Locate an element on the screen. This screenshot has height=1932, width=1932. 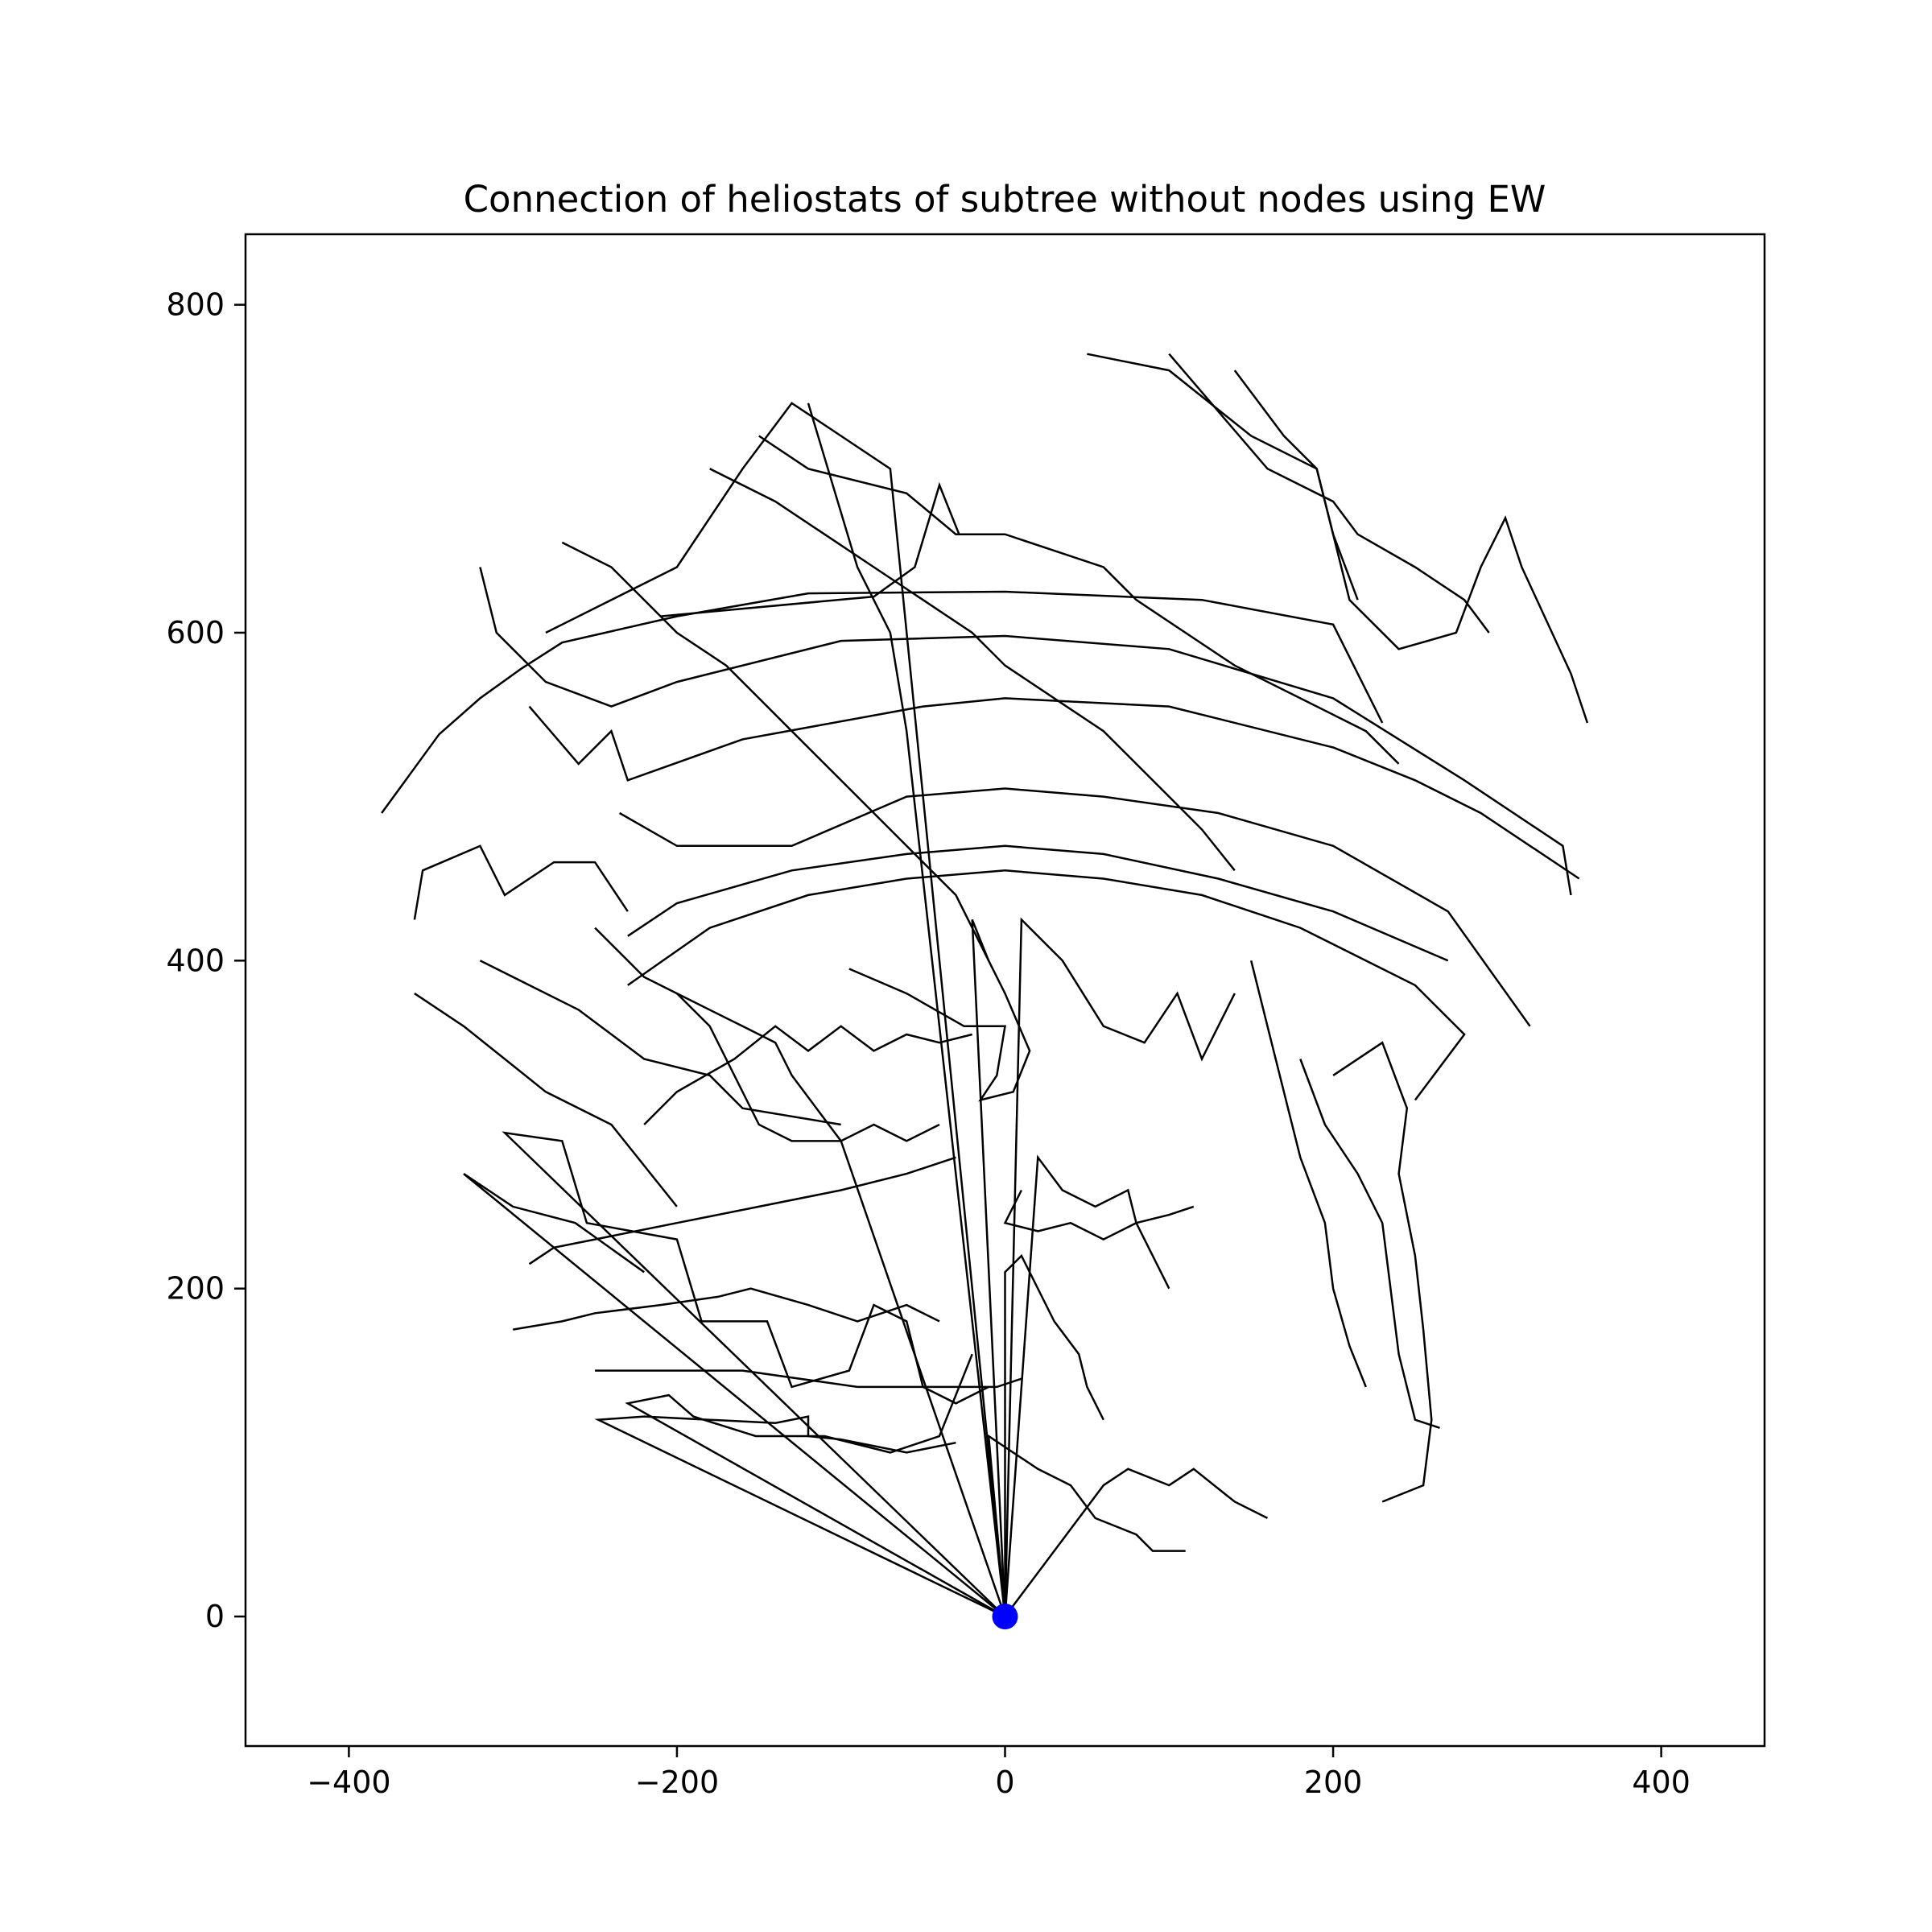
y-tick-label: 600 is located at coordinates (195, 632).